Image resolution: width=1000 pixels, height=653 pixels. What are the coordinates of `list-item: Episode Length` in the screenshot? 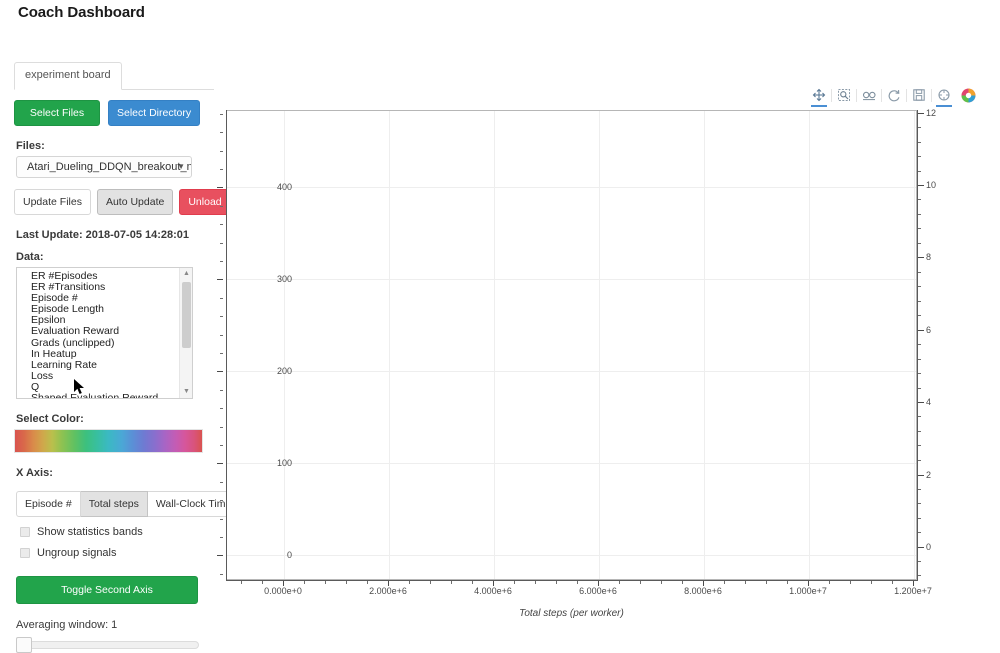 It's located at (67, 309).